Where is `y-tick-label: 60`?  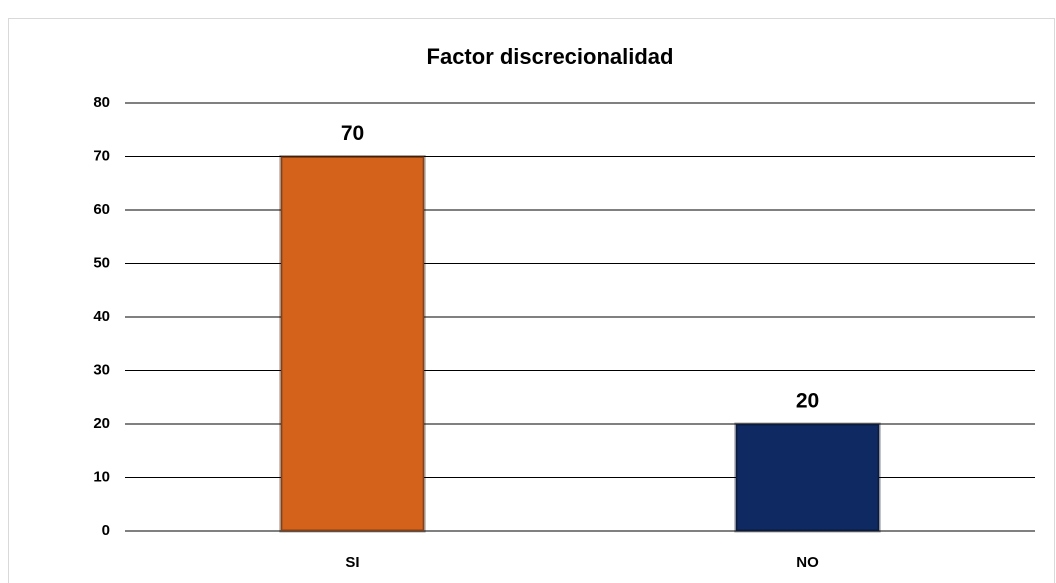
y-tick-label: 60 is located at coordinates (101, 209).